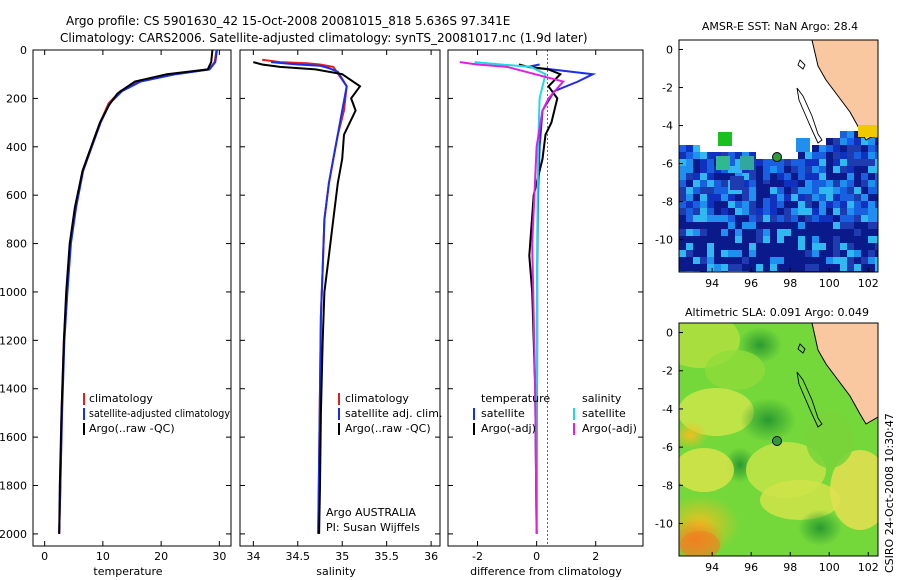 This screenshot has width=900, height=580. What do you see at coordinates (751, 283) in the screenshot?
I see `map-x-tick-label: 96` at bounding box center [751, 283].